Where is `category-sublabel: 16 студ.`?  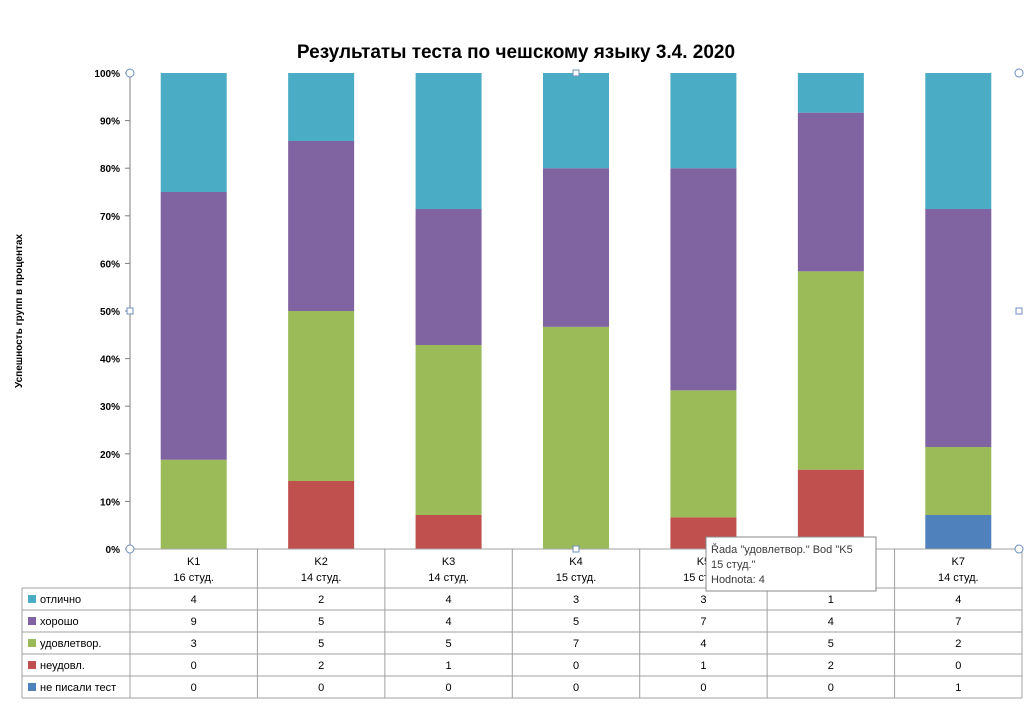
category-sublabel: 16 студ. is located at coordinates (193, 578).